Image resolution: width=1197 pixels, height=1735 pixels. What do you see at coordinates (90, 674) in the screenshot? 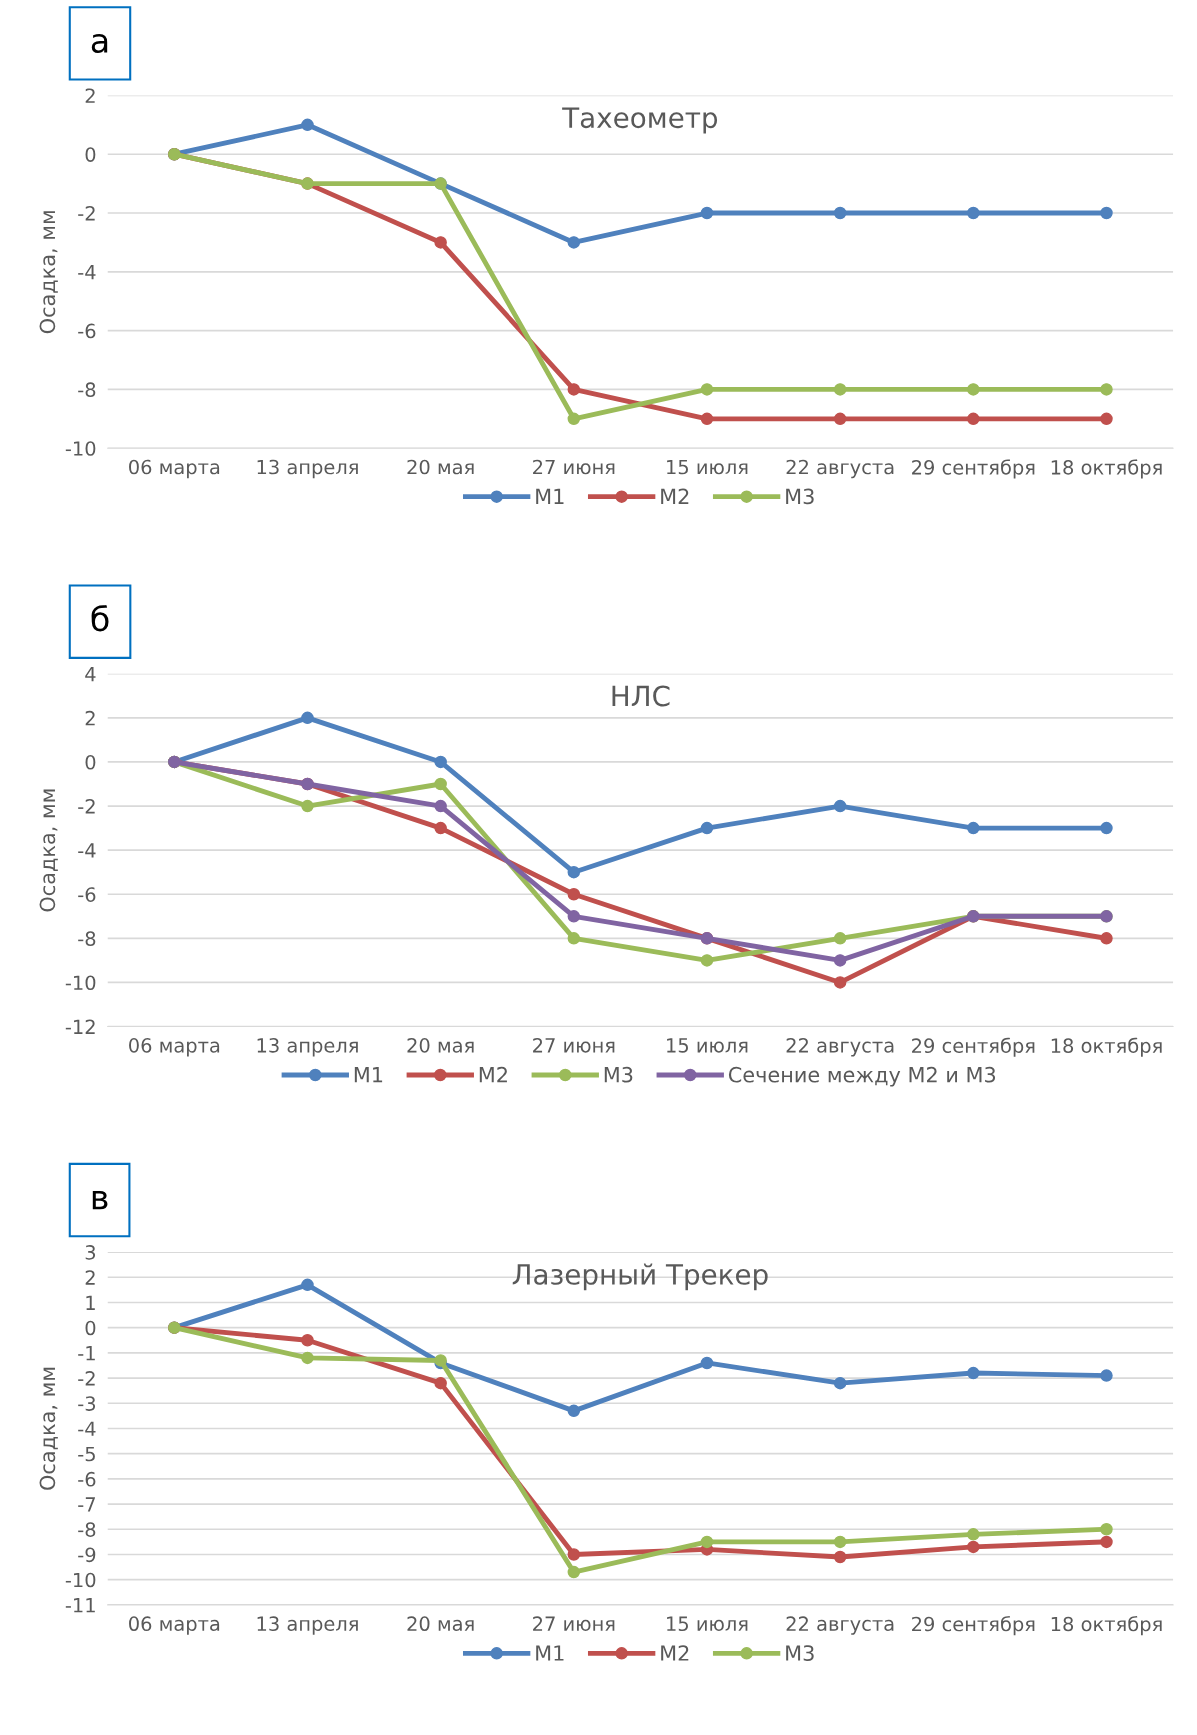
I see `y-tick-label: 4` at bounding box center [90, 674].